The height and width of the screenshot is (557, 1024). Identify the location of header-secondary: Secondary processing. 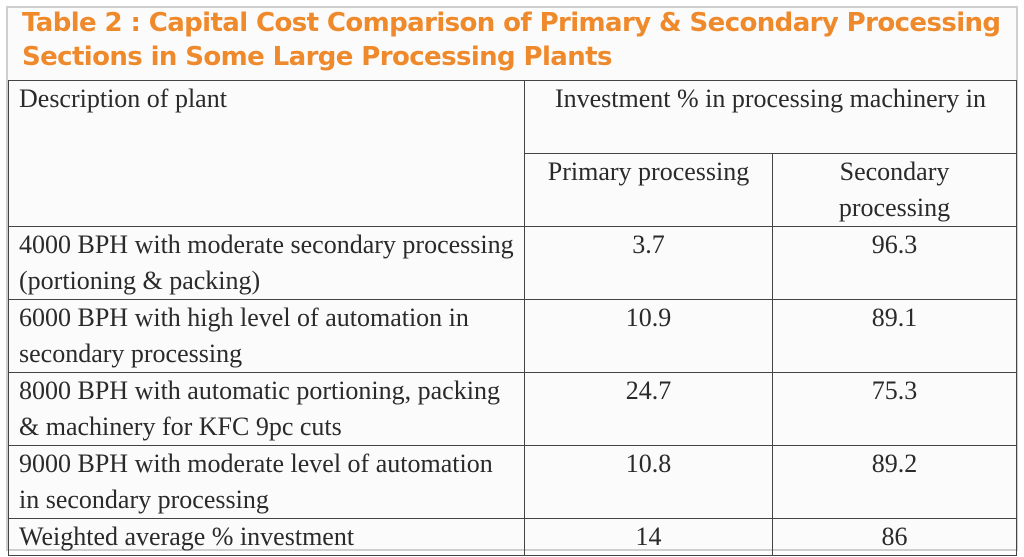
(894, 190).